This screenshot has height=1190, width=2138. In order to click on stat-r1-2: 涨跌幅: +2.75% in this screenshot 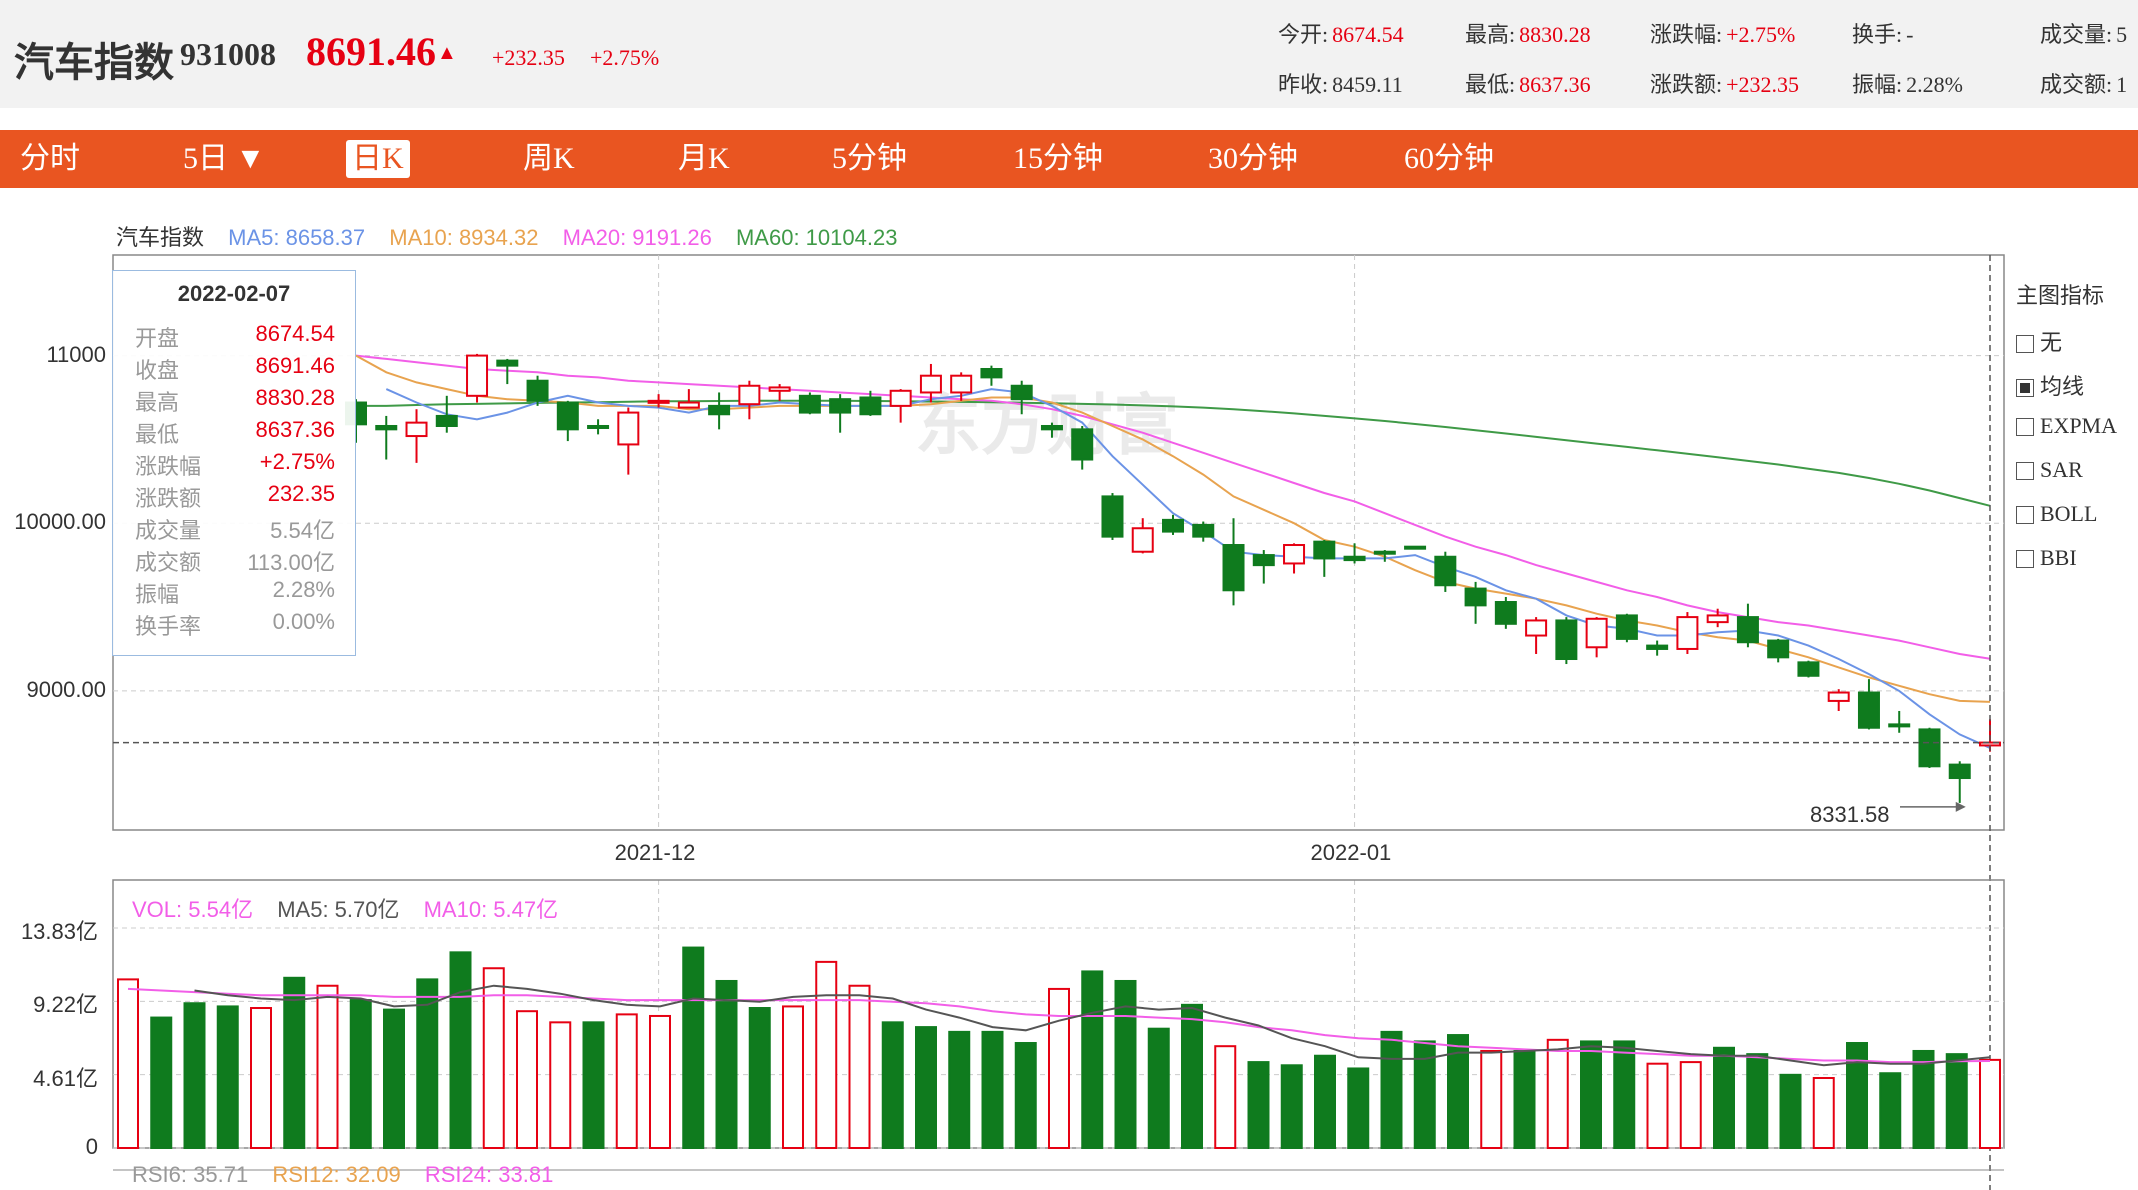, I will do `click(1722, 33)`.